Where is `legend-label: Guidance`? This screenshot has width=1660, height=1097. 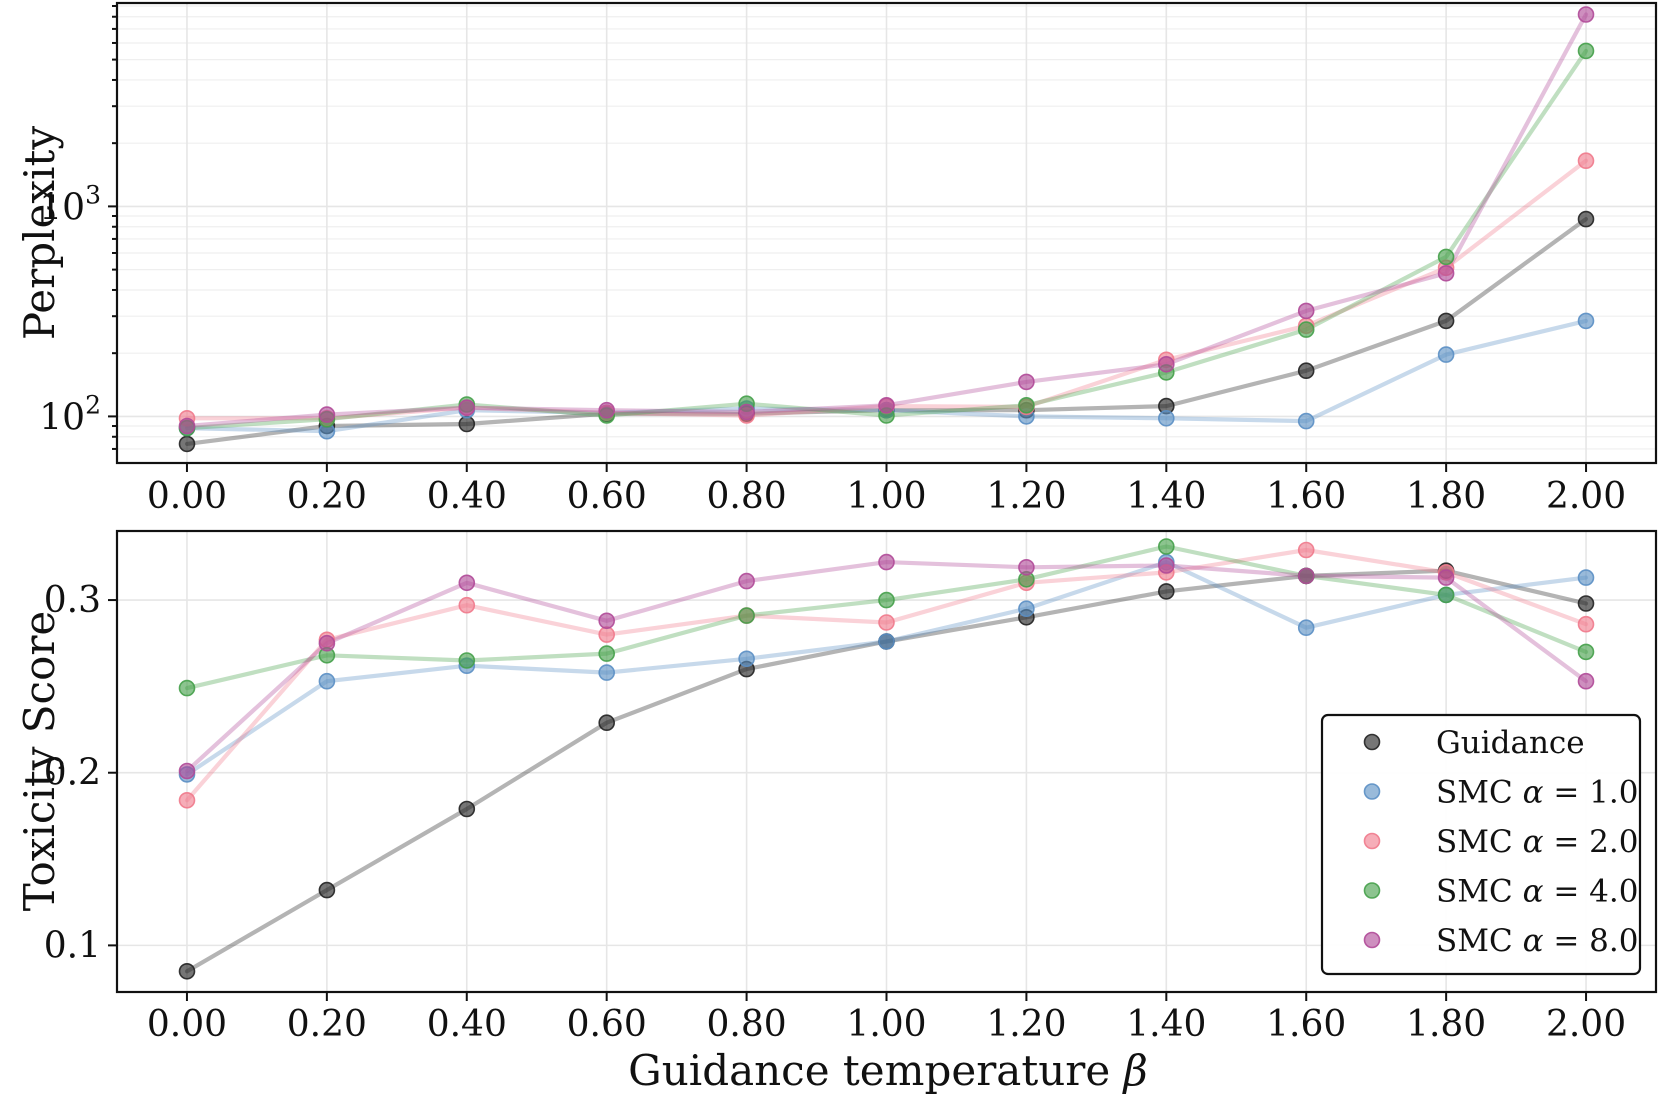
legend-label: Guidance is located at coordinates (1510, 743).